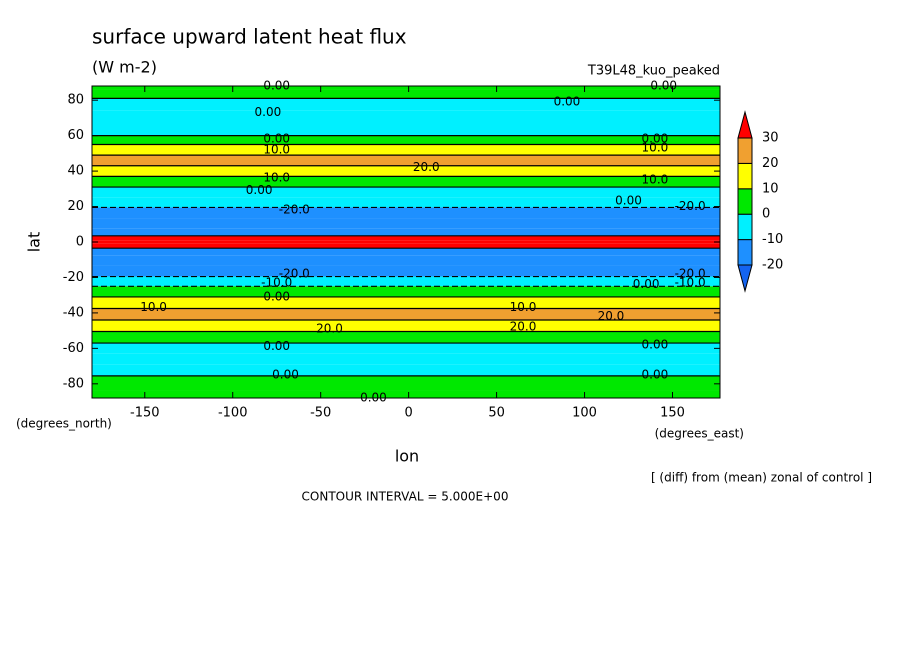 The width and height of the screenshot is (904, 658). What do you see at coordinates (672, 413) in the screenshot?
I see `x-tick-label: 150` at bounding box center [672, 413].